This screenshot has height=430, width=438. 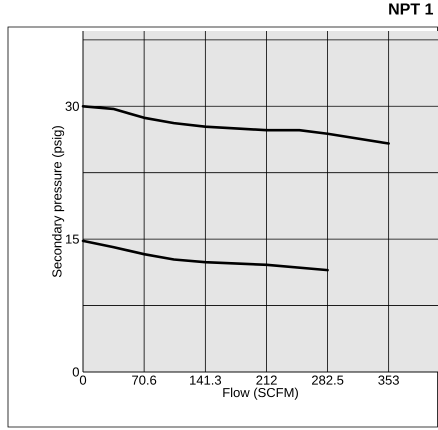 I want to click on y-tick-label: 0, so click(x=75, y=372).